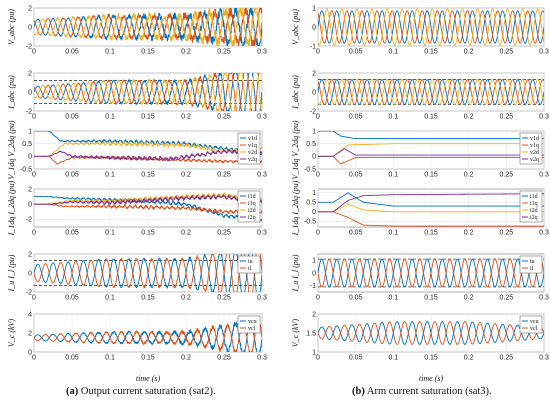 This screenshot has height=406, width=550. Describe the element at coordinates (534, 160) in the screenshot. I see `legend-entry: v2q` at that location.